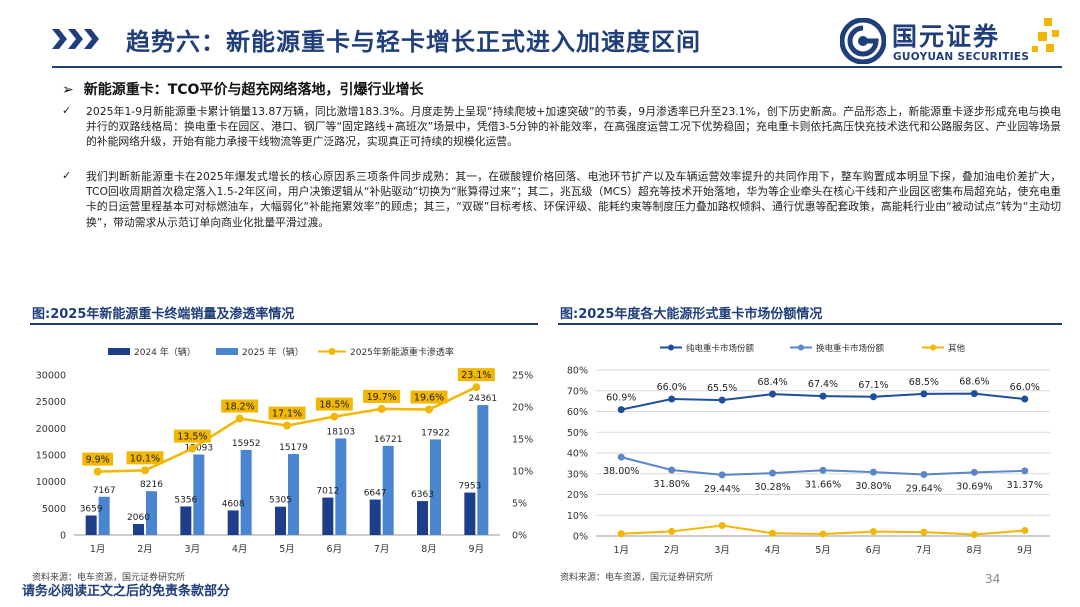 The width and height of the screenshot is (1080, 607). Describe the element at coordinates (772, 487) in the screenshot. I see `swap-label: 30.28%` at that location.